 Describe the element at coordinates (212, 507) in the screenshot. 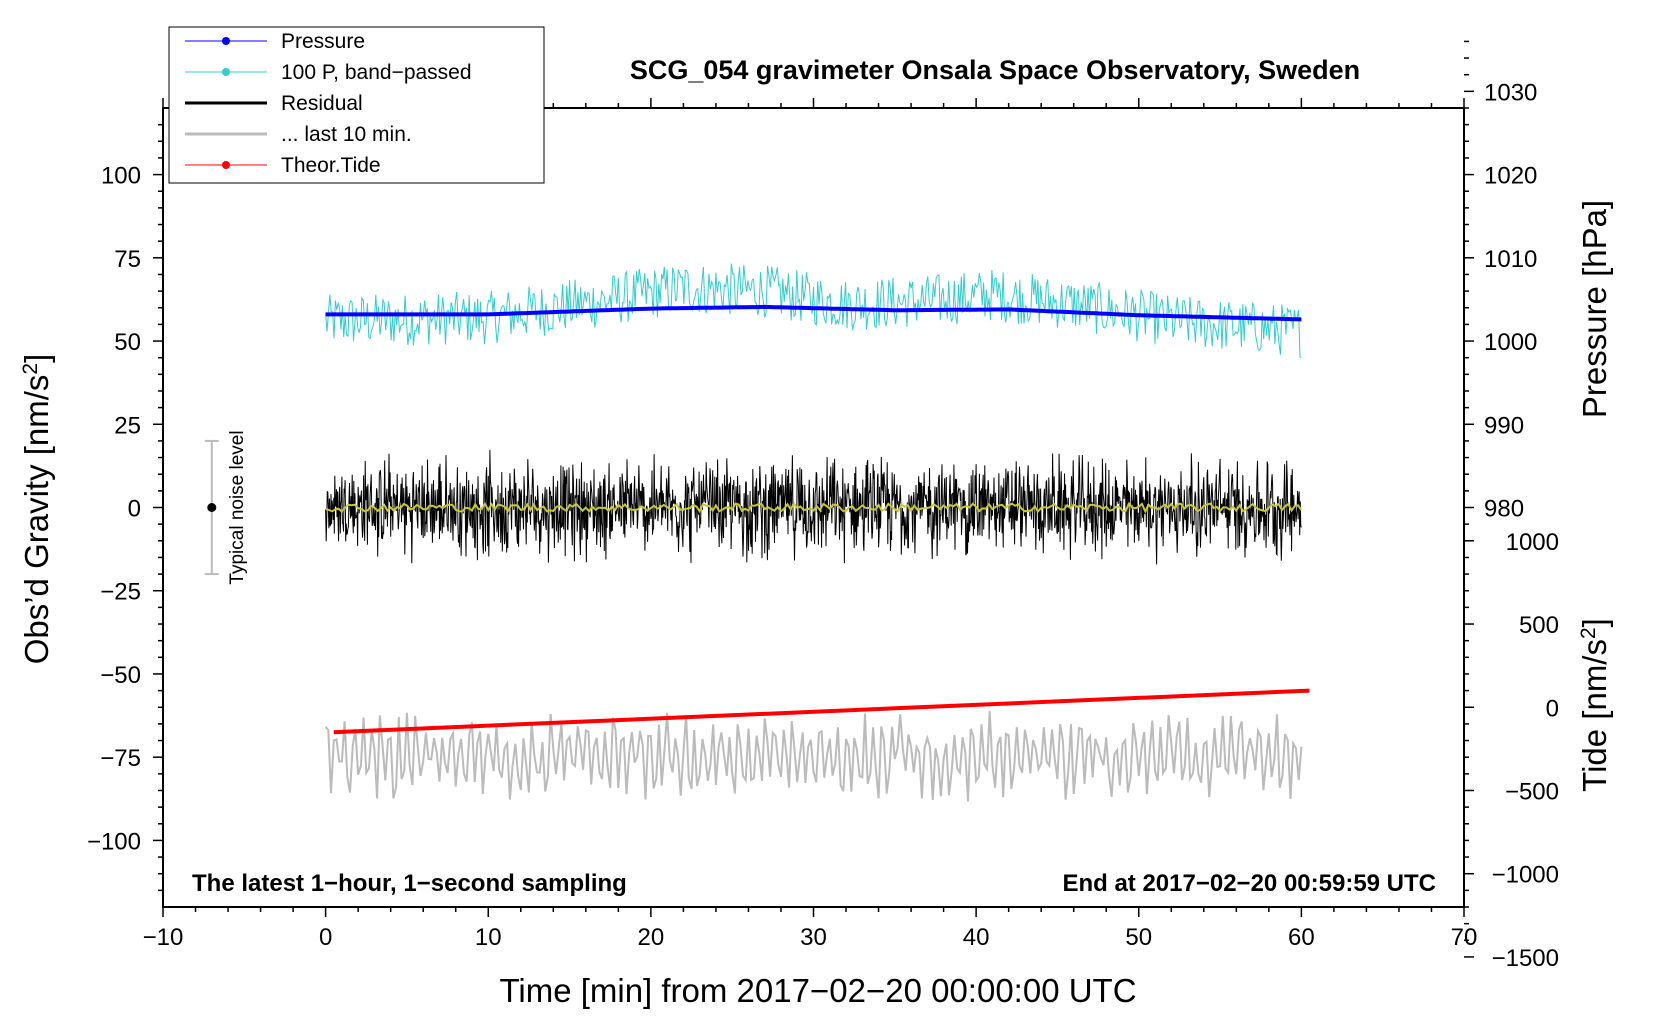

I see `noise-level-dot` at that location.